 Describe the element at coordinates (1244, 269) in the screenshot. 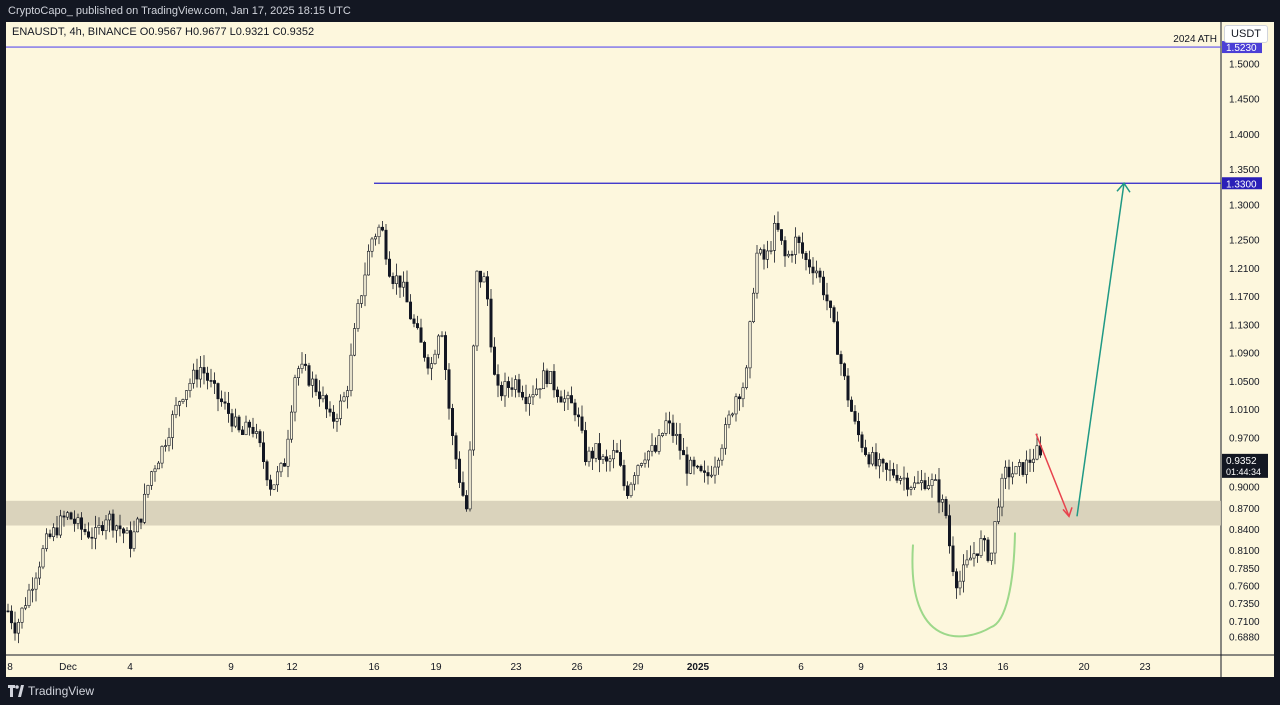

I see `y-tick-label: 1.2100` at that location.